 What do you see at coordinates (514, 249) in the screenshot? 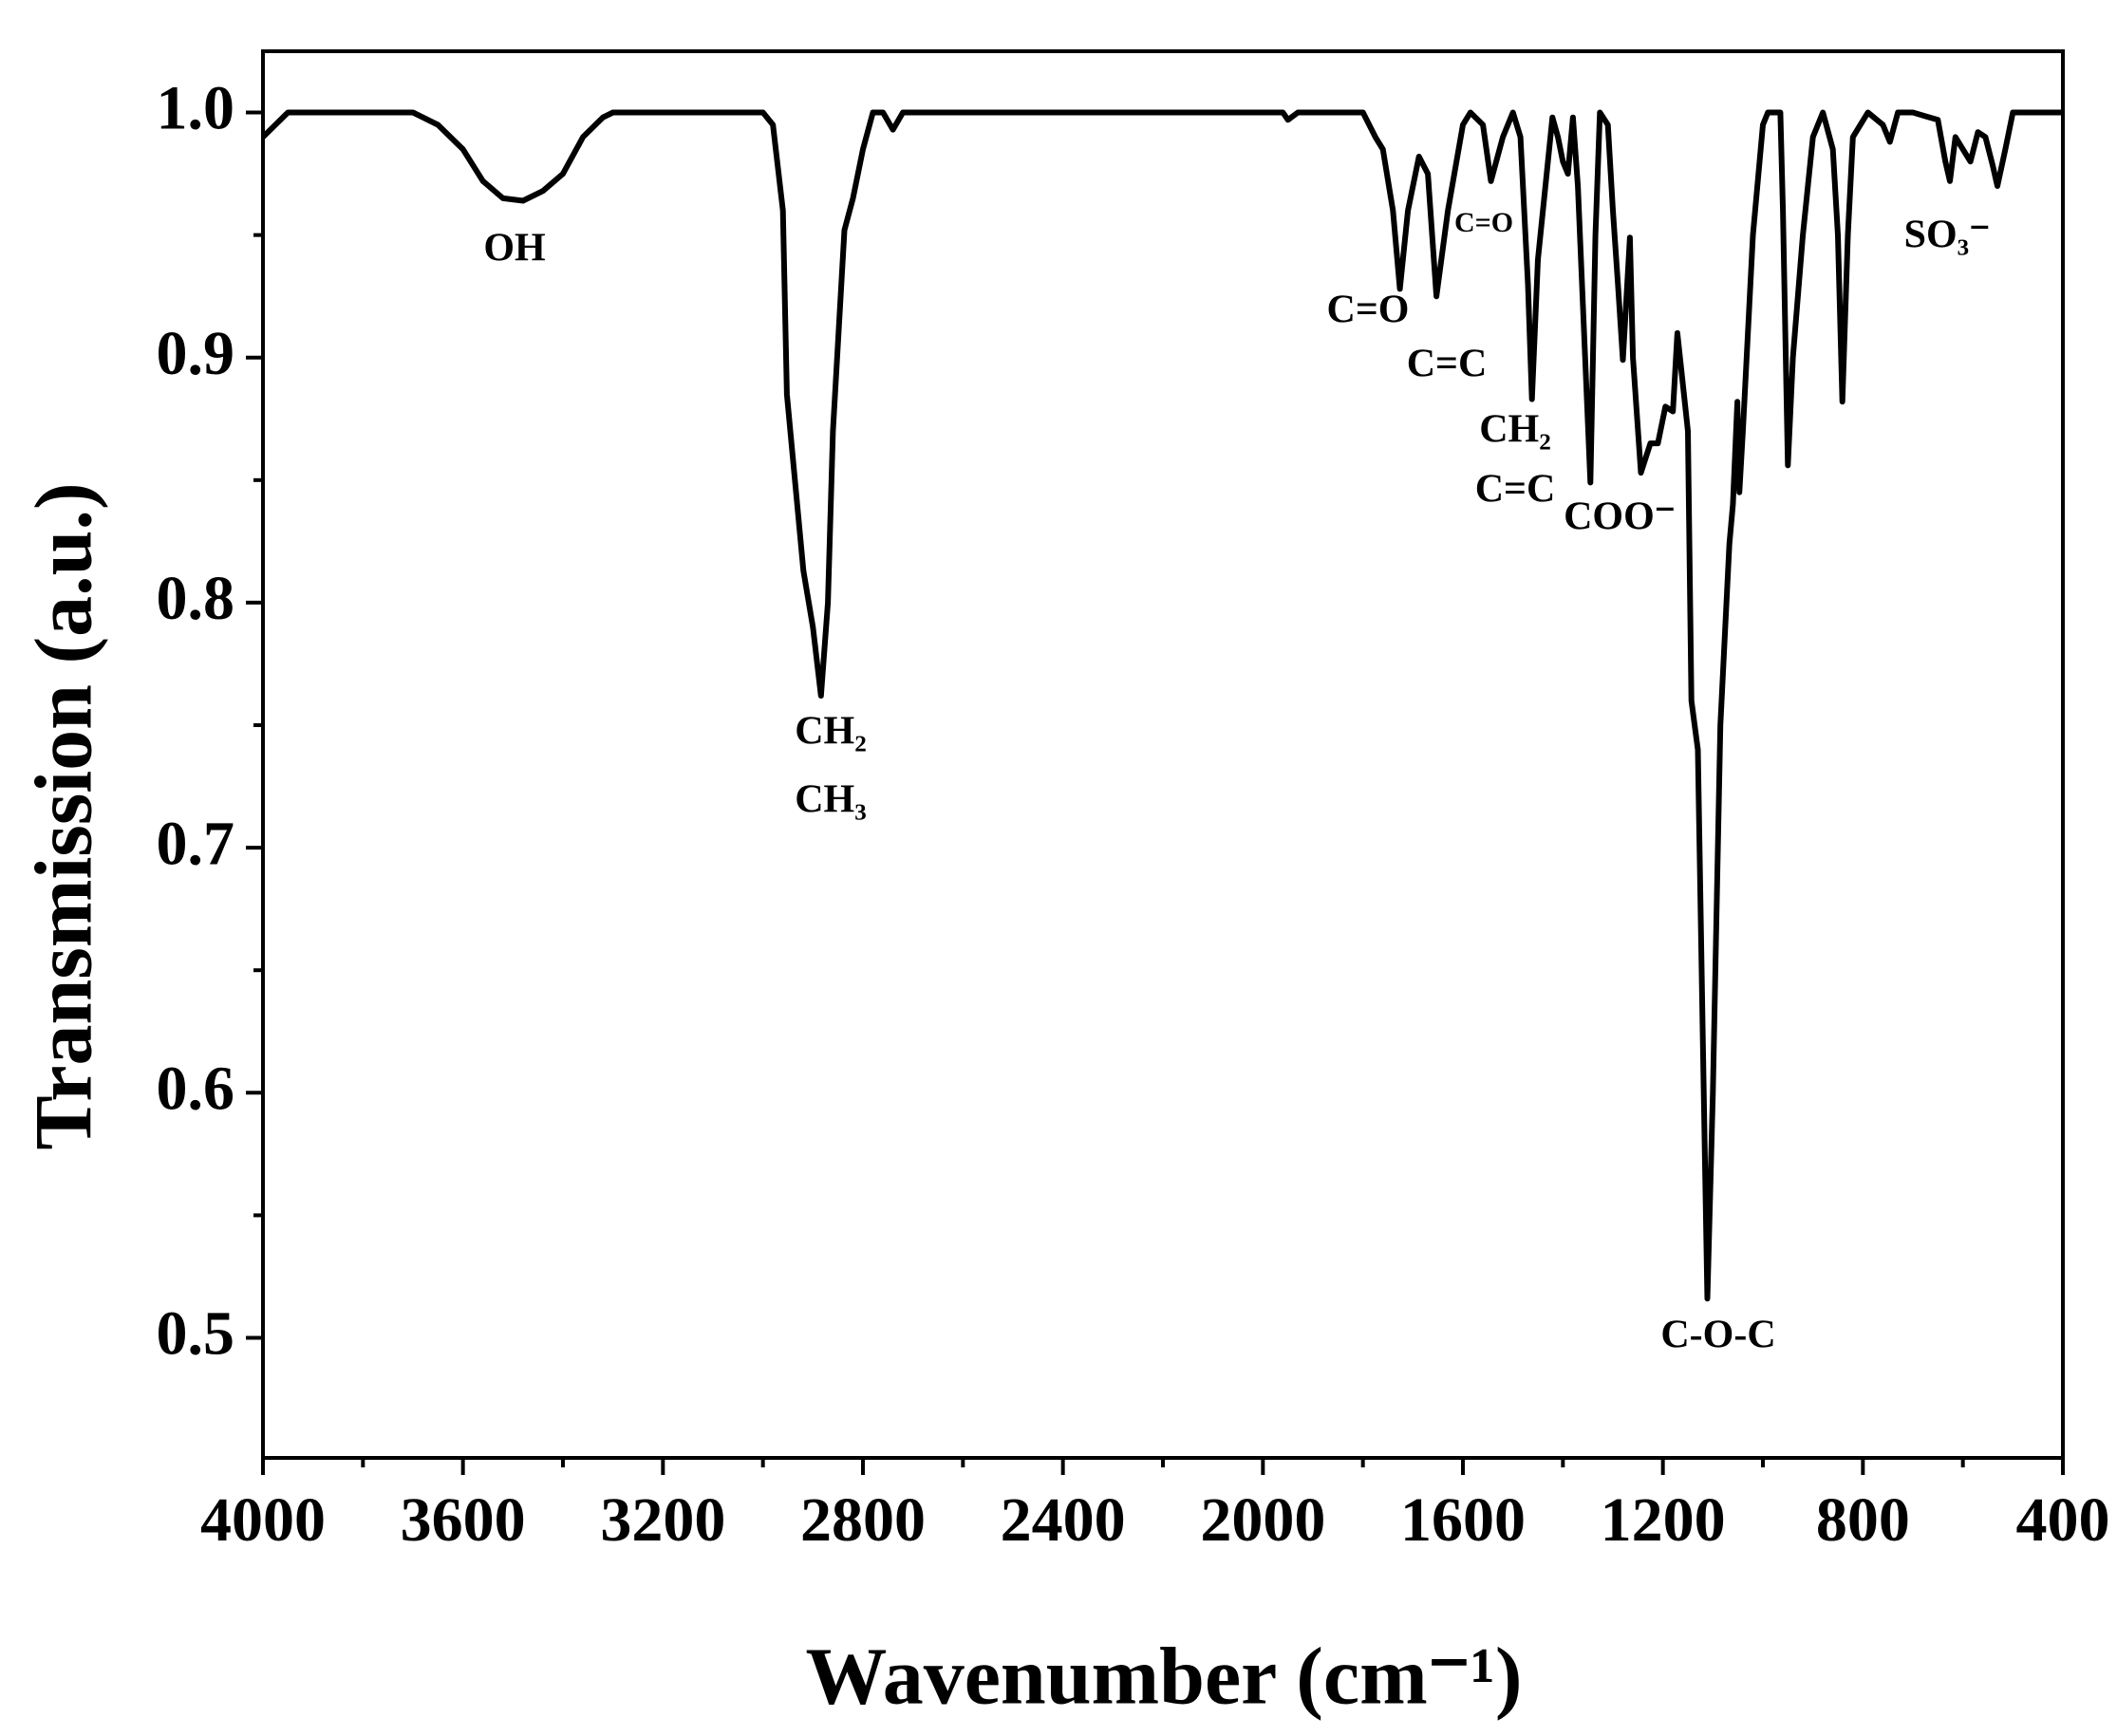
I see `peak-annotation: OH` at bounding box center [514, 249].